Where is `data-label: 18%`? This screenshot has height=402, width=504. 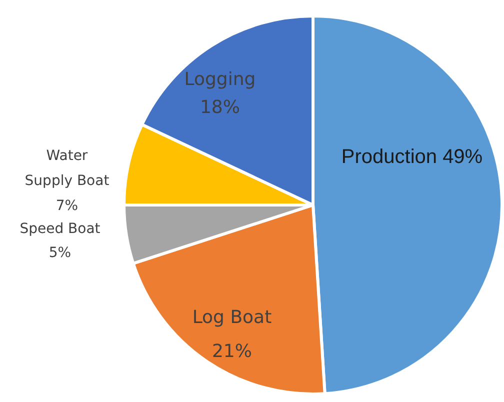
data-label: 18% is located at coordinates (220, 107).